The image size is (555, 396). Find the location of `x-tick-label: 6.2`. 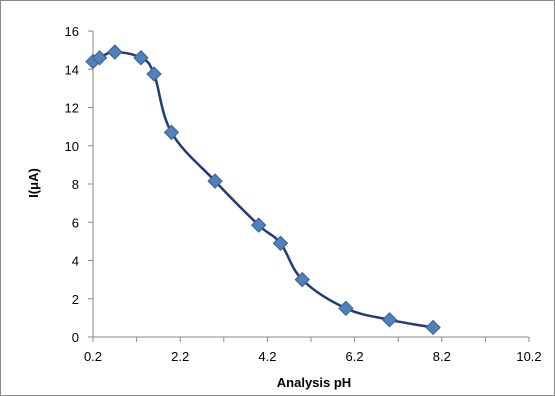

x-tick-label: 6.2 is located at coordinates (355, 356).